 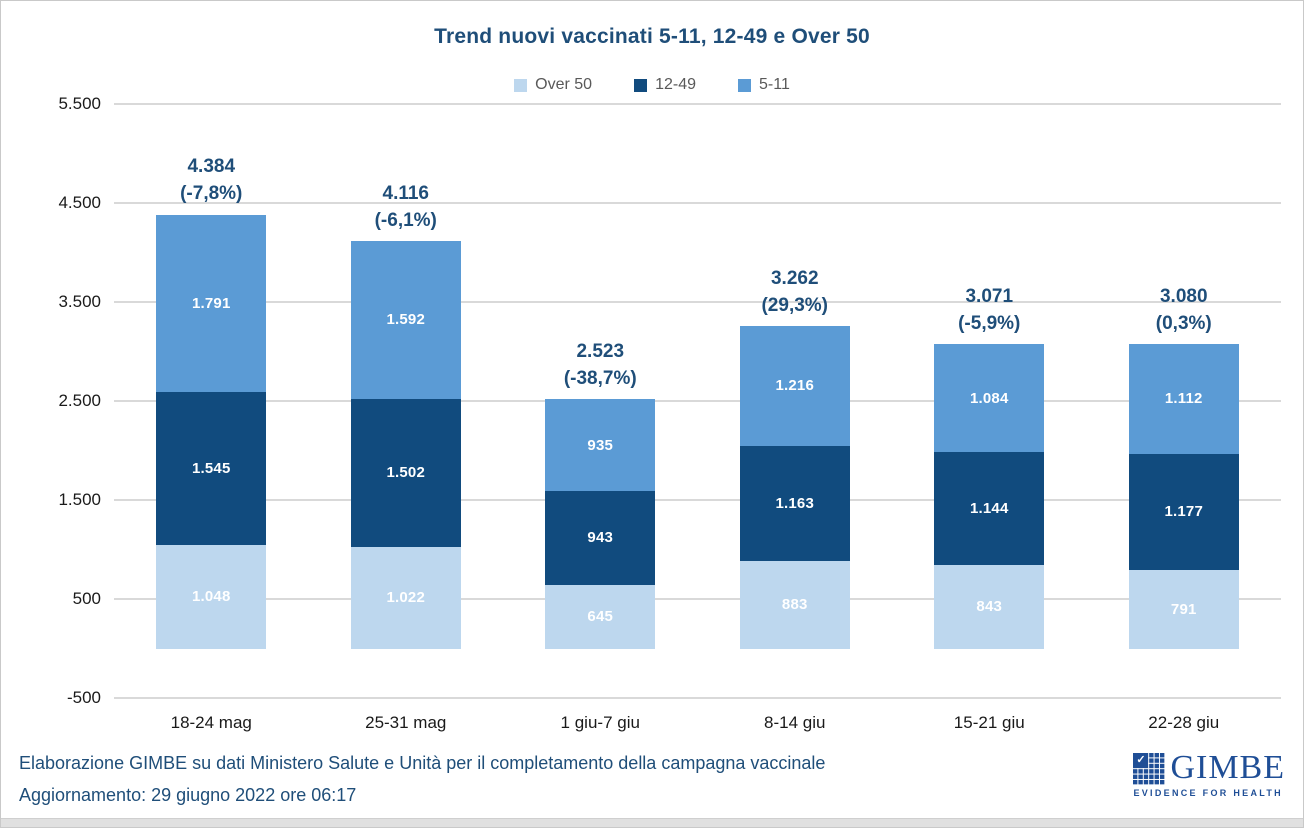 I want to click on bar-segment-5-11: 1.791, so click(x=211, y=303).